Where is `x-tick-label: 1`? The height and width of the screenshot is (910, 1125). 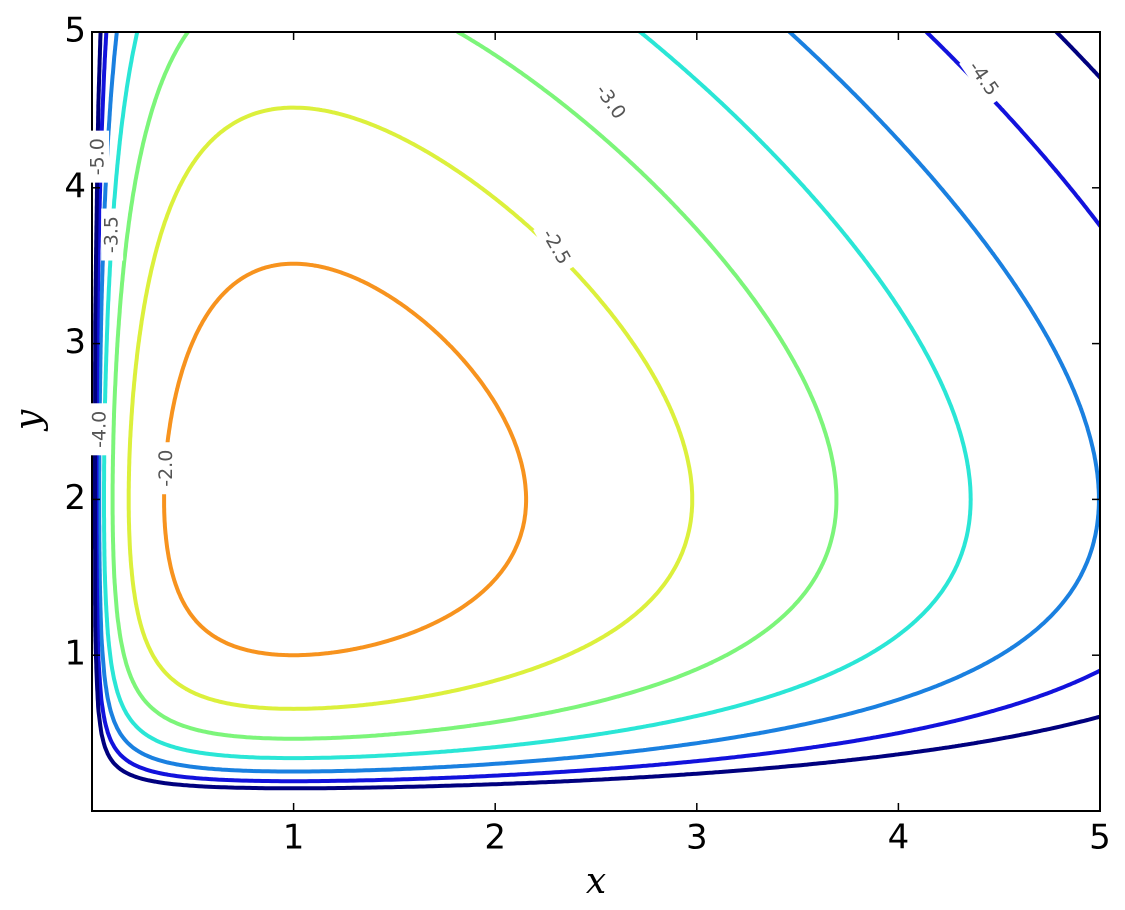
x-tick-label: 1 is located at coordinates (294, 838).